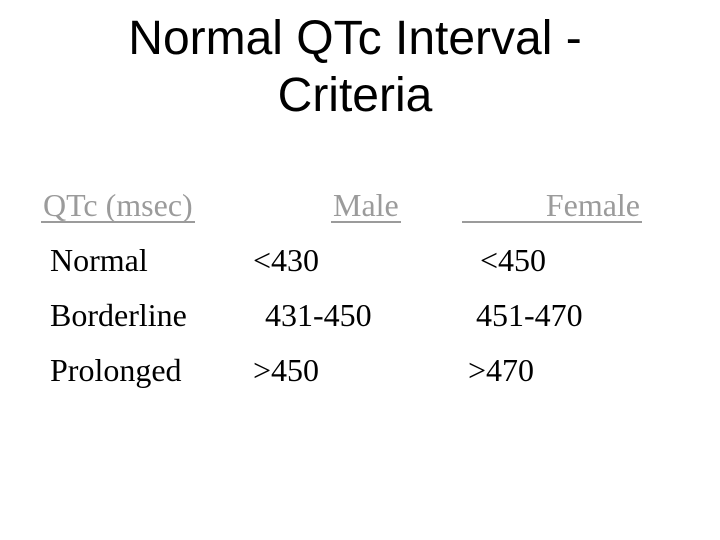 This screenshot has width=720, height=540. What do you see at coordinates (99, 260) in the screenshot?
I see `row-label: Normal` at bounding box center [99, 260].